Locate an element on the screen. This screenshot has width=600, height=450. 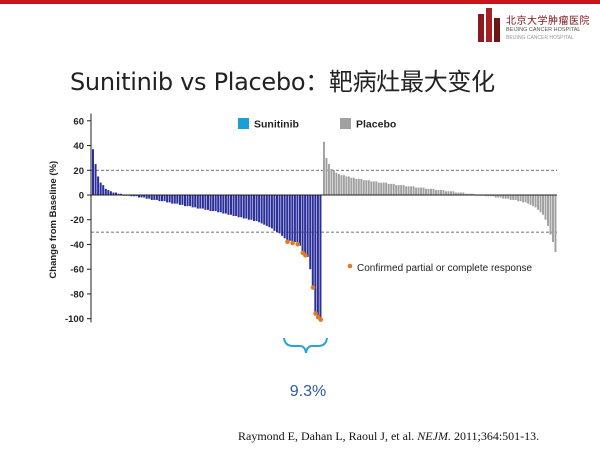
citation-journal: NEJM. is located at coordinates (434, 436).